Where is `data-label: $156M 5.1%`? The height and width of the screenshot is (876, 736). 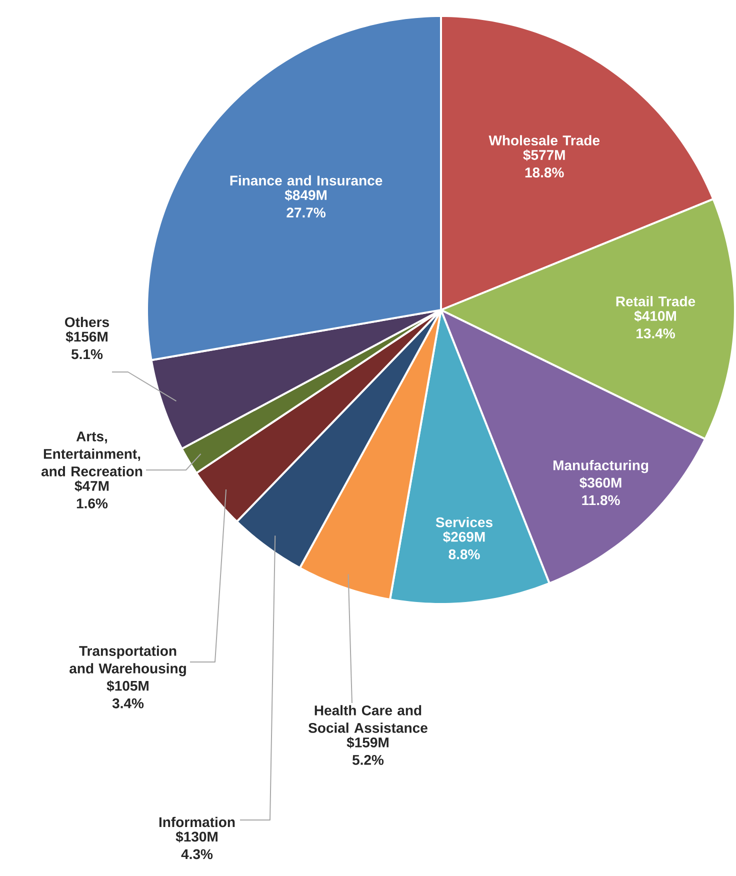
data-label: $156M 5.1% is located at coordinates (87, 345).